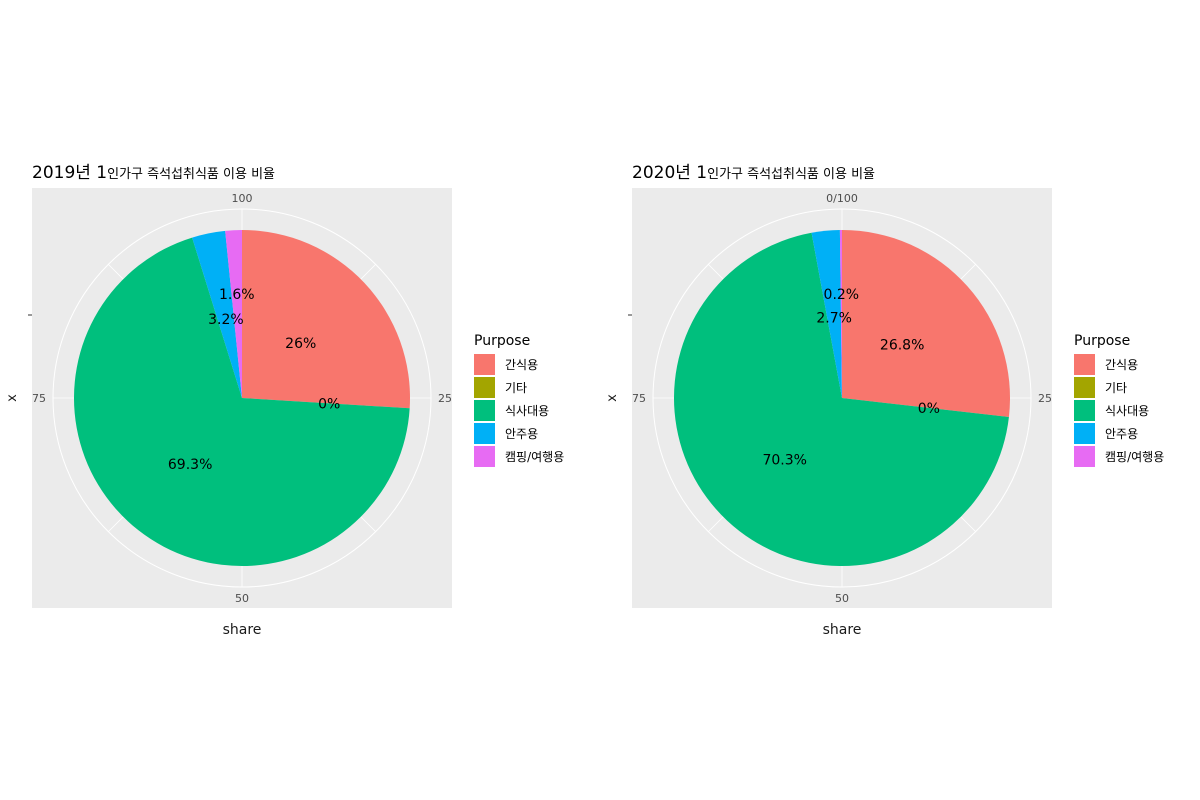 The image size is (1200, 800). Describe the element at coordinates (834, 319) in the screenshot. I see `slice-label: 2.7%` at that location.